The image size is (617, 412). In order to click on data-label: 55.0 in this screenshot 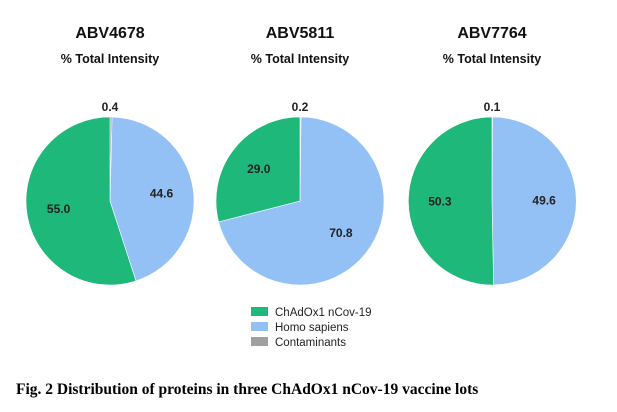, I will do `click(59, 209)`.